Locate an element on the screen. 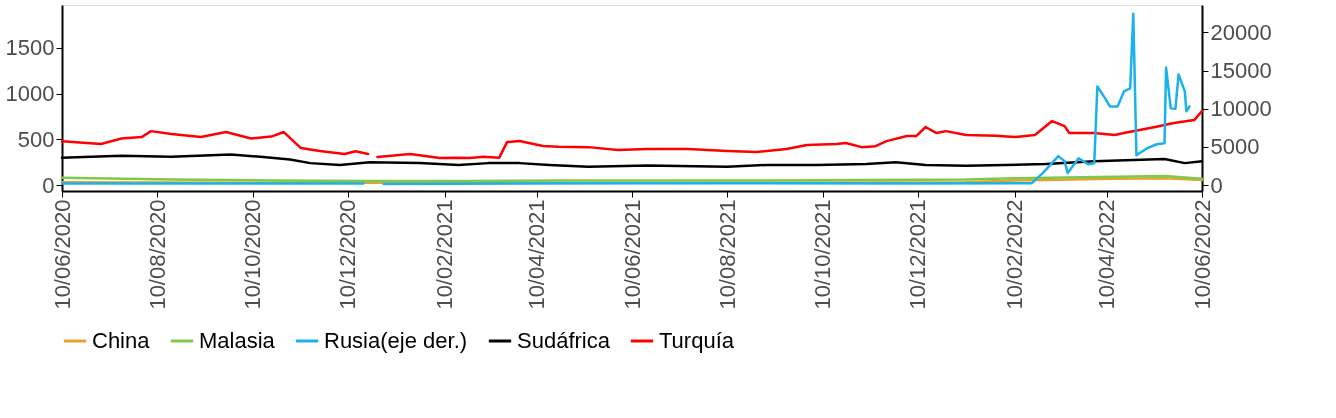 This screenshot has height=418, width=1336. y2-tick-label: 15000 is located at coordinates (1241, 71).